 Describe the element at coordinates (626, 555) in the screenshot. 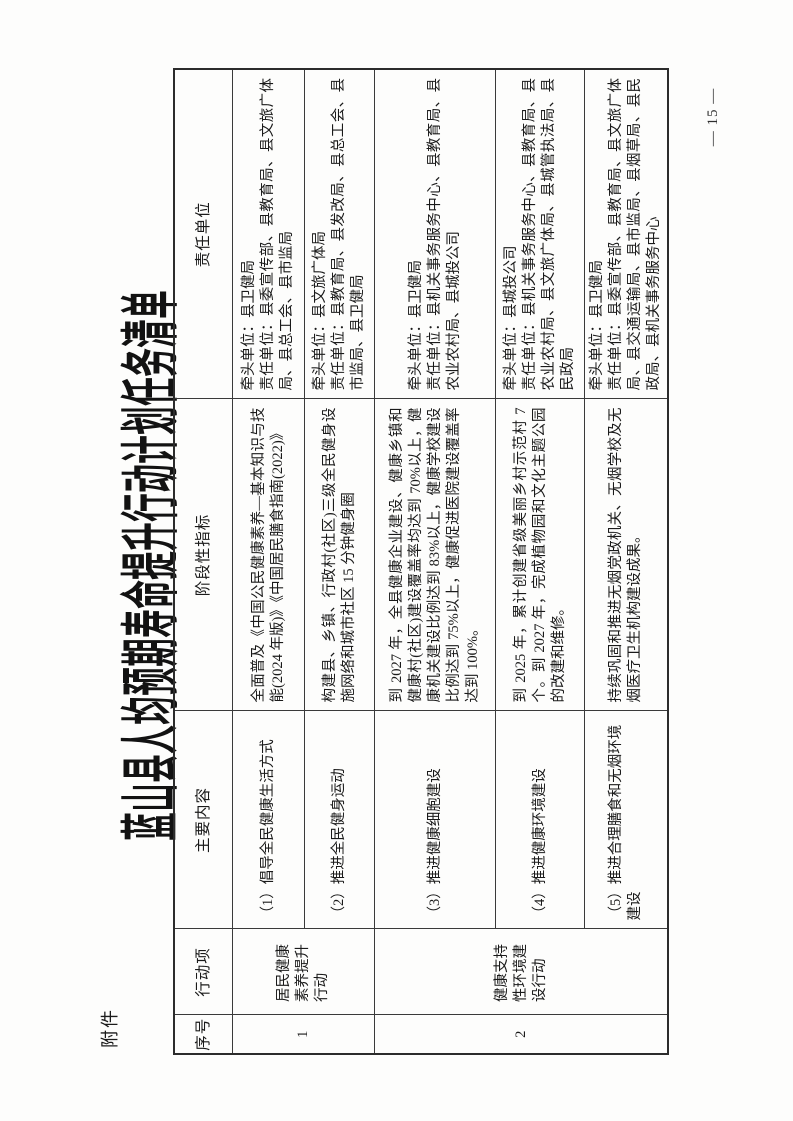

I see `cell-indicator-5: 持续巩固和推进无烟党政机关、无烟学校及无烟医疗卫生机构建设成果。` at that location.